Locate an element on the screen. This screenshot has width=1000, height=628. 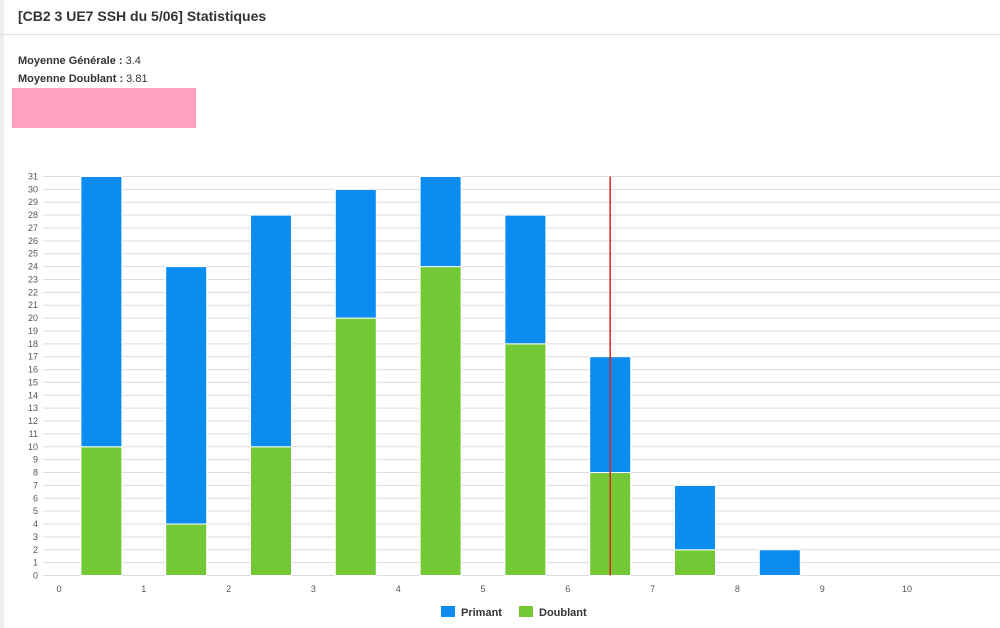
x-tick-label: 10 is located at coordinates (907, 589).